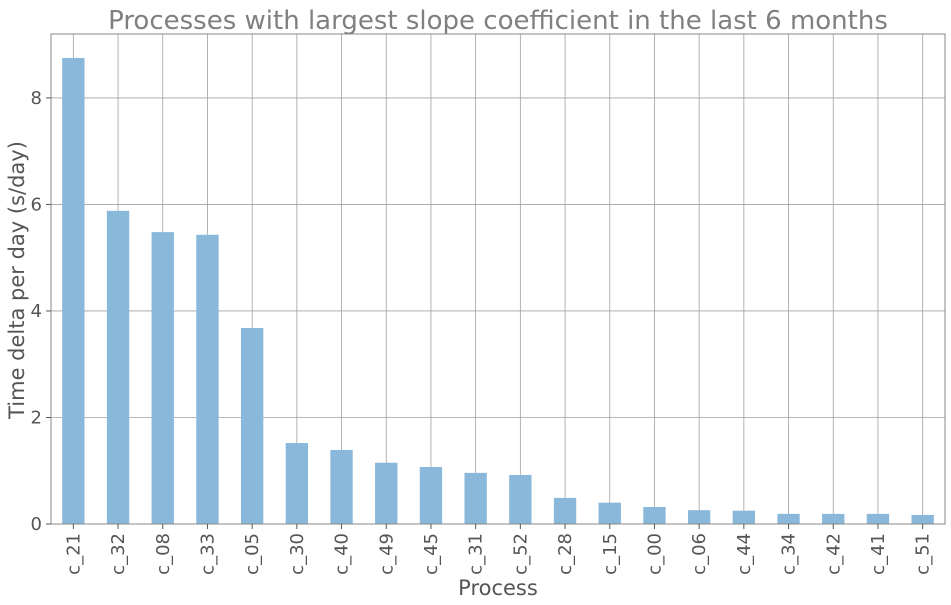 This screenshot has height=605, width=951. I want to click on x-tick-label: c_45, so click(431, 554).